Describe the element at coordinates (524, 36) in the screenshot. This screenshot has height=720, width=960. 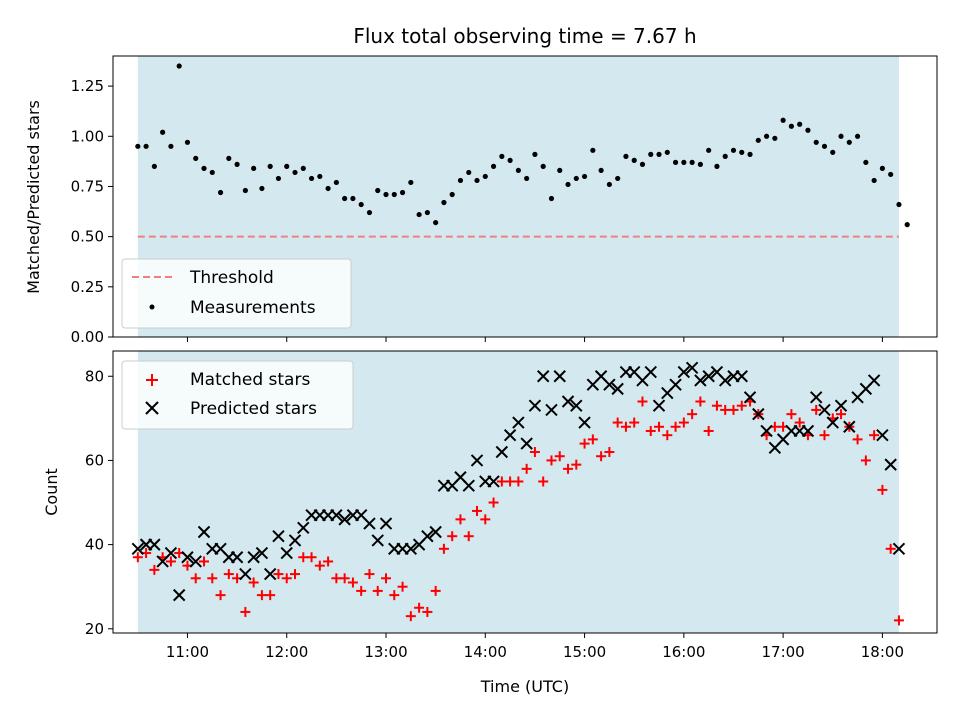
I see `top-chart-title: Flux total observing time = 7.67 h` at that location.